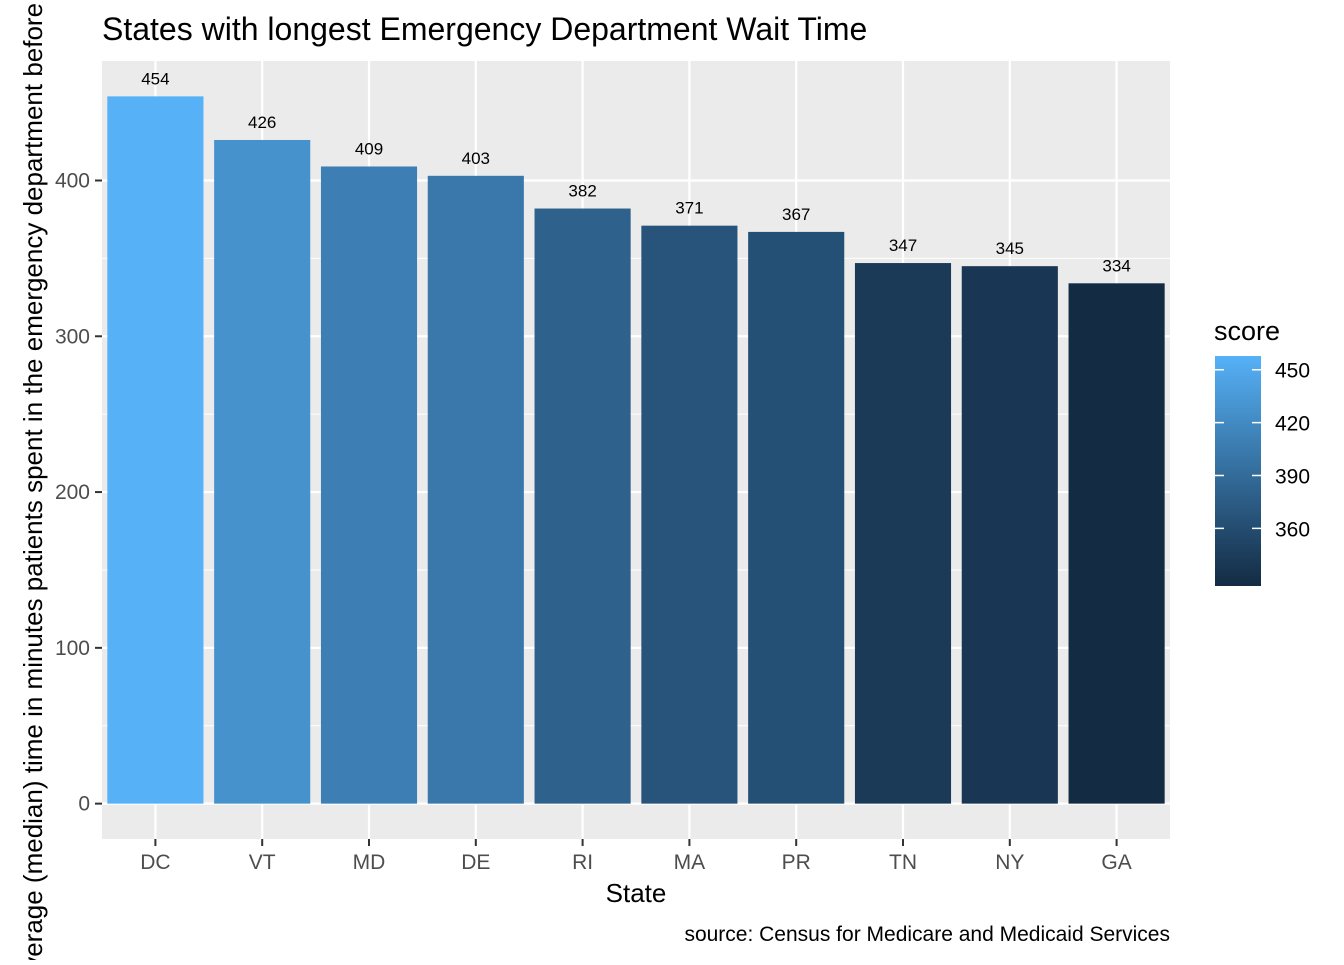 The image size is (1344, 965). I want to click on bar-value-label: 403, so click(476, 158).